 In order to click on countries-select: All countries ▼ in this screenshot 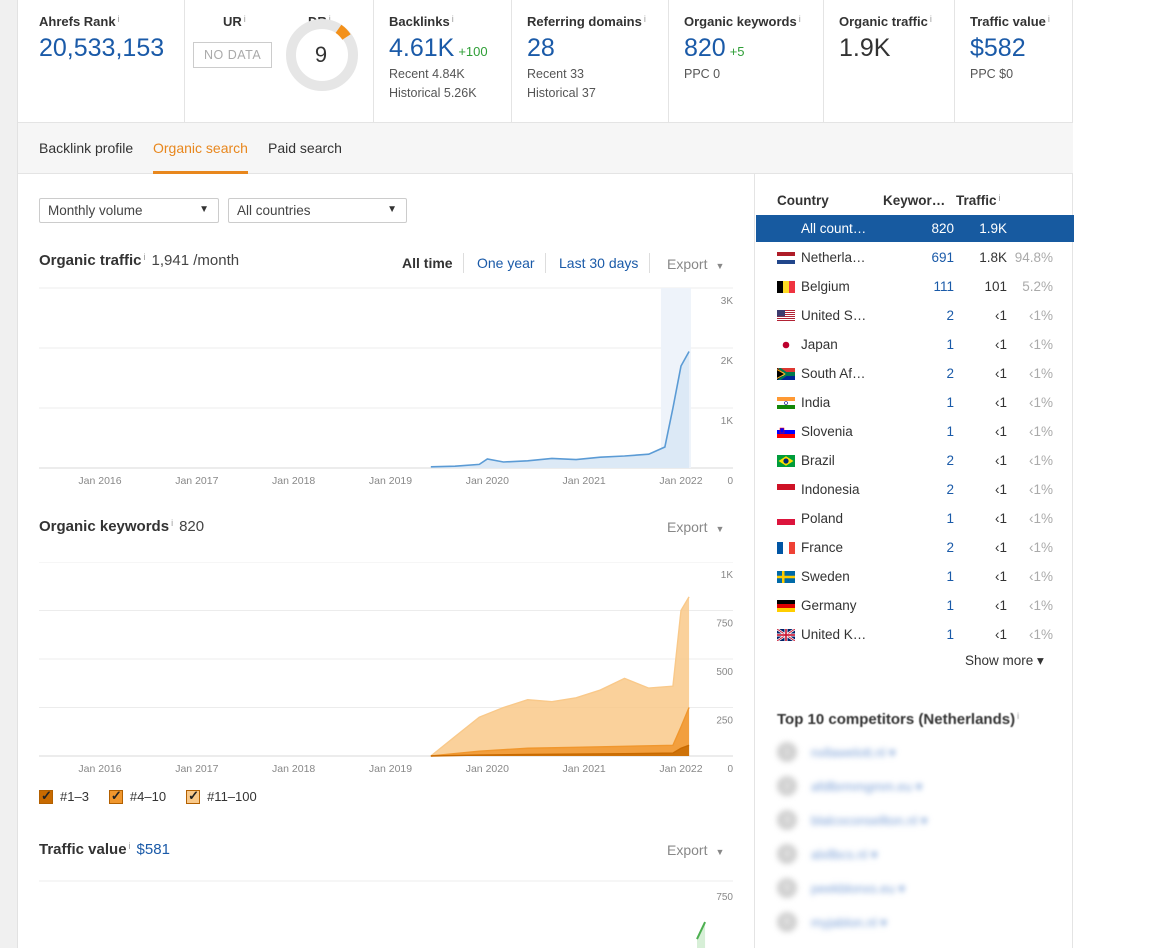, I will do `click(317, 210)`.